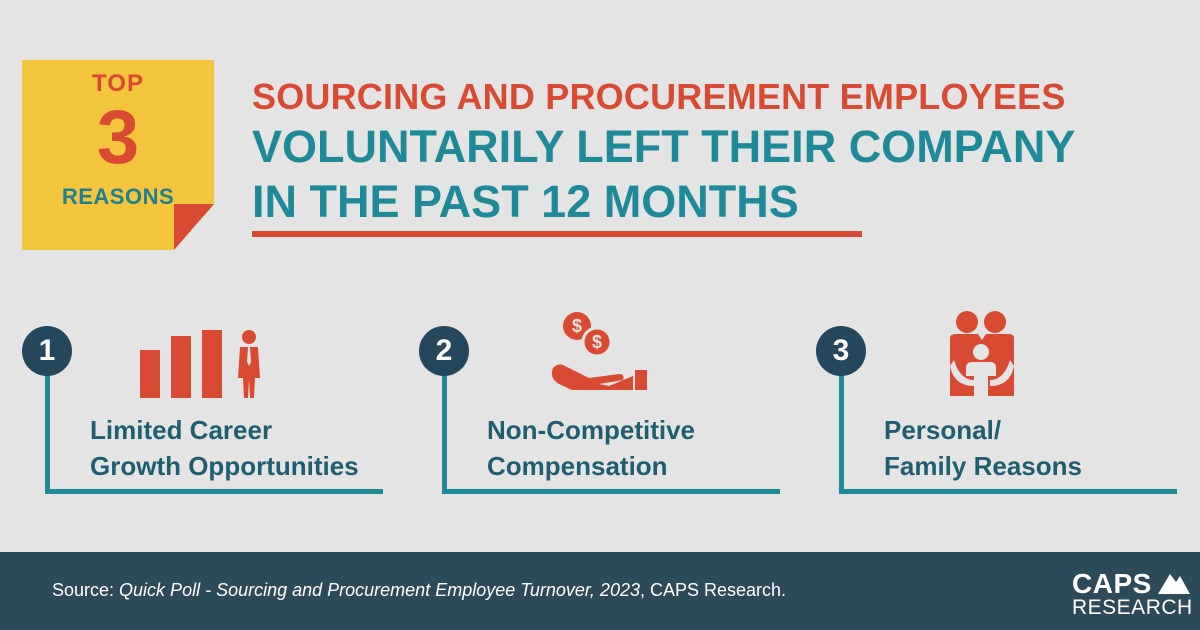 The width and height of the screenshot is (1200, 630). I want to click on badge-folded-corner, so click(194, 227).